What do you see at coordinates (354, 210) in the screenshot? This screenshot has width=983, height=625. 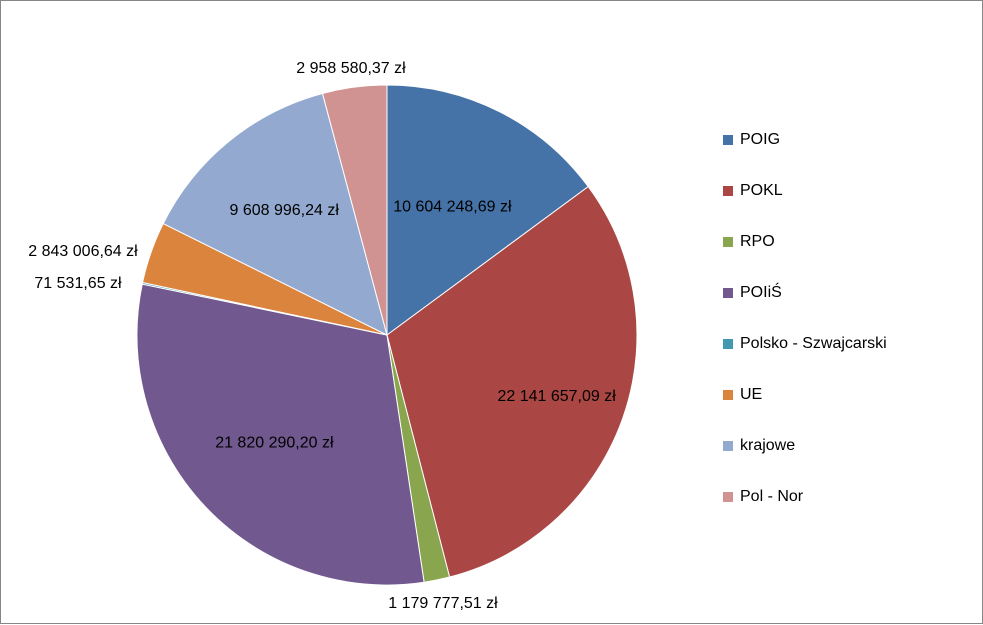 I see `pie-slice-pol-nor` at bounding box center [354, 210].